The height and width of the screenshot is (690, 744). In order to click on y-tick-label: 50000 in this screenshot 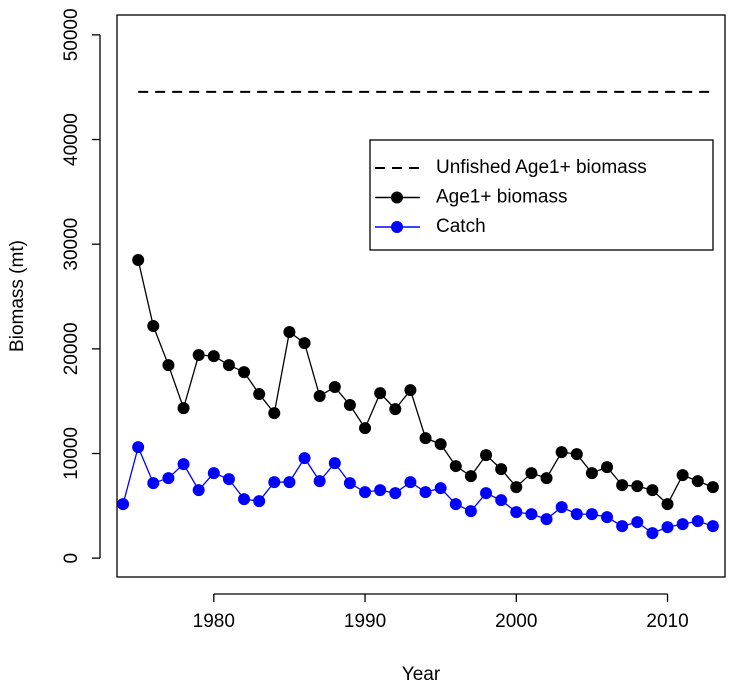, I will do `click(71, 34)`.